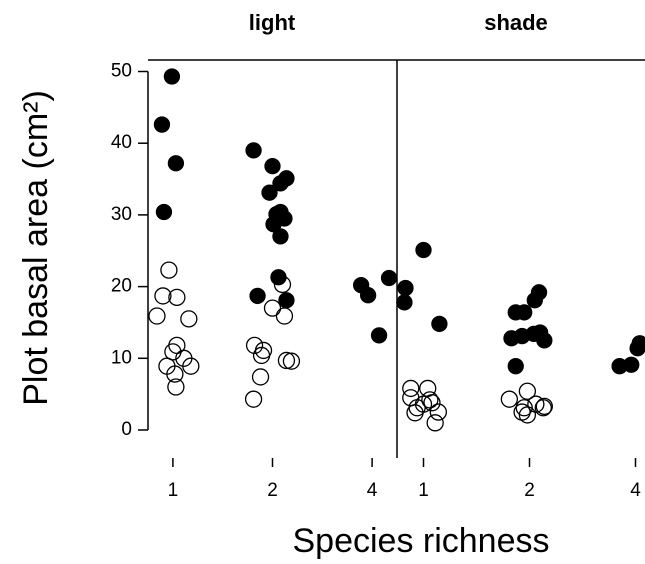 The width and height of the screenshot is (645, 564). I want to click on y-tick-label: 0, so click(126, 429).